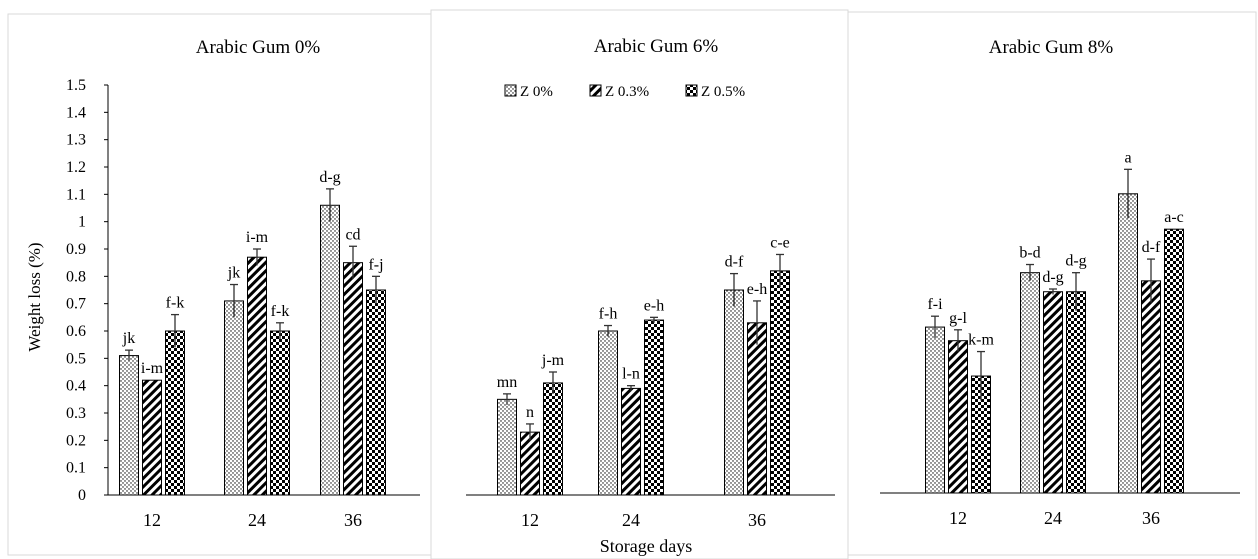 This screenshot has height=559, width=1258. I want to click on y-tick-label: 0.3, so click(76, 413).